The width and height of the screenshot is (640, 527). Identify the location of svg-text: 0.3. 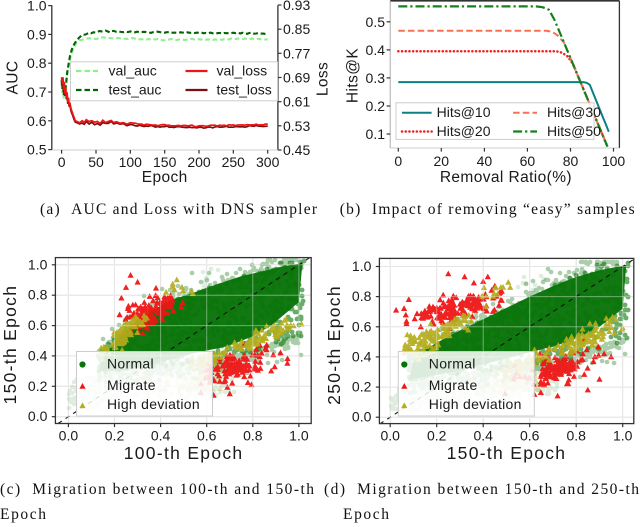
(376, 78).